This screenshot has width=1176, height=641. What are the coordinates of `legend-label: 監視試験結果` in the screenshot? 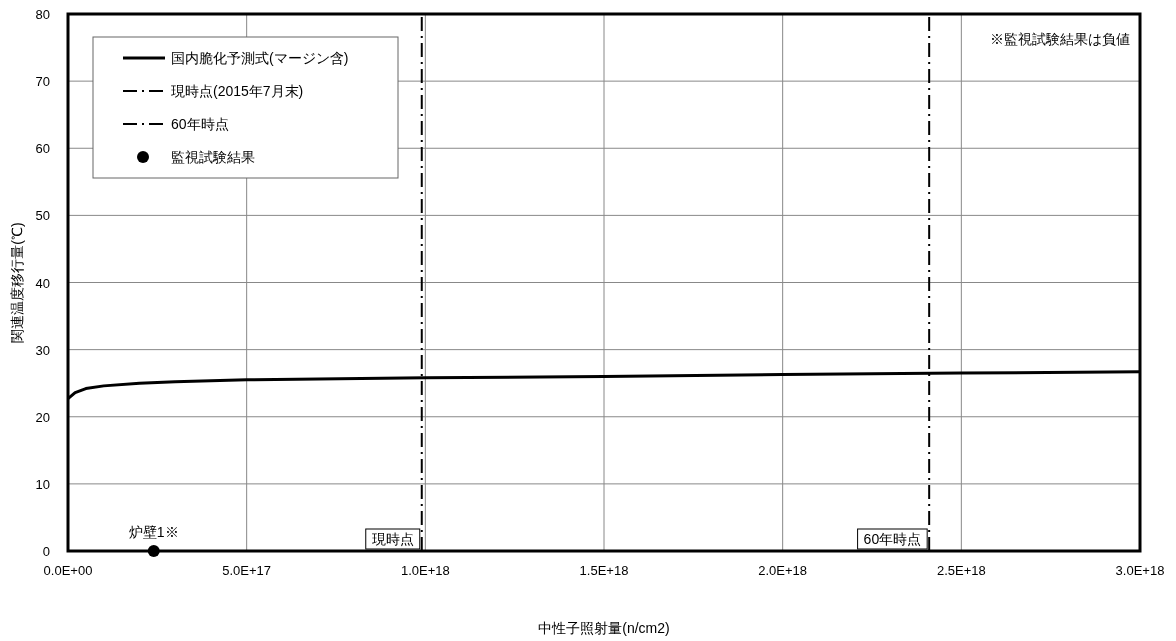 It's located at (213, 157).